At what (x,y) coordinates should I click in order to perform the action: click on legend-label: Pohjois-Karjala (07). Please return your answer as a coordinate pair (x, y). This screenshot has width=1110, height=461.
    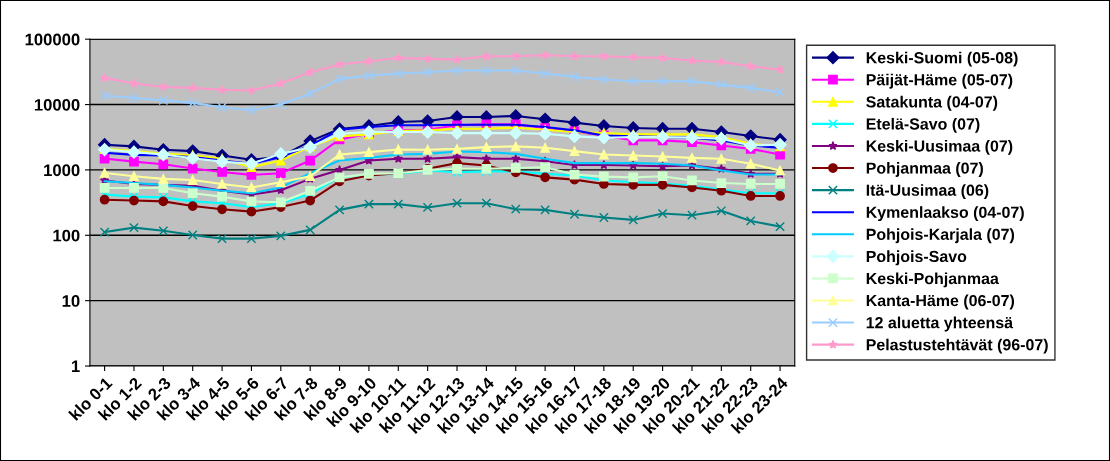
    Looking at the image, I should click on (940, 236).